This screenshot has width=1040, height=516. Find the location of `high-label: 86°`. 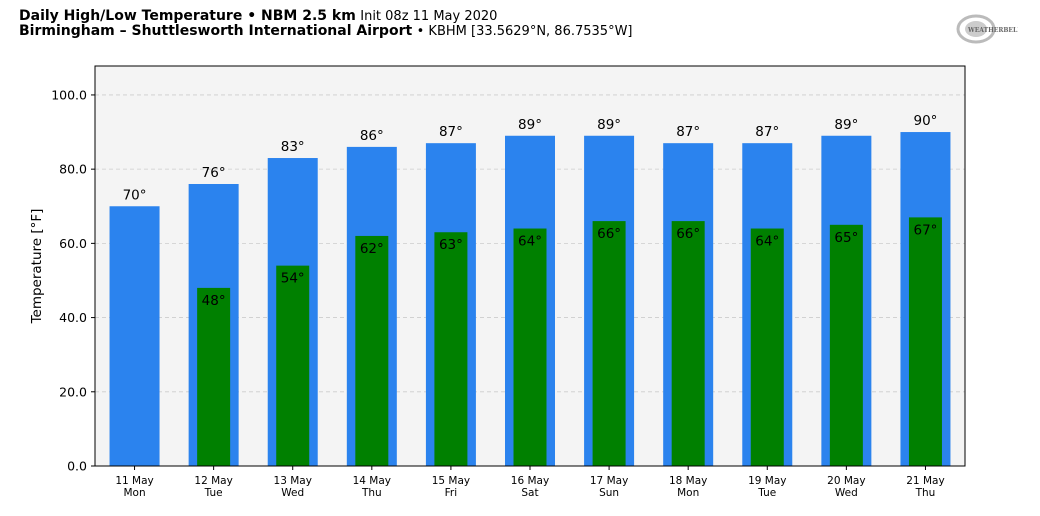

high-label: 86° is located at coordinates (372, 136).